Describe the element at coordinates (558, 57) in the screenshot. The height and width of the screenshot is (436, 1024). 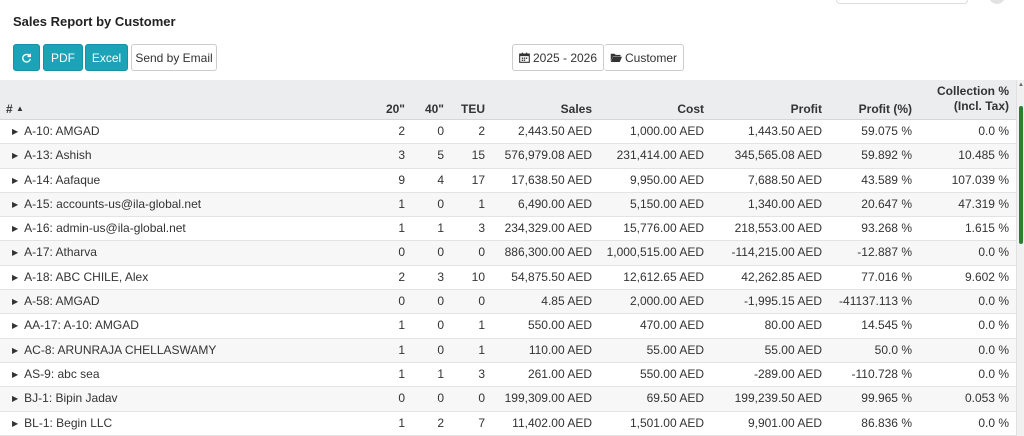
I see `fiscal-year-button: 2025 - 2026` at that location.